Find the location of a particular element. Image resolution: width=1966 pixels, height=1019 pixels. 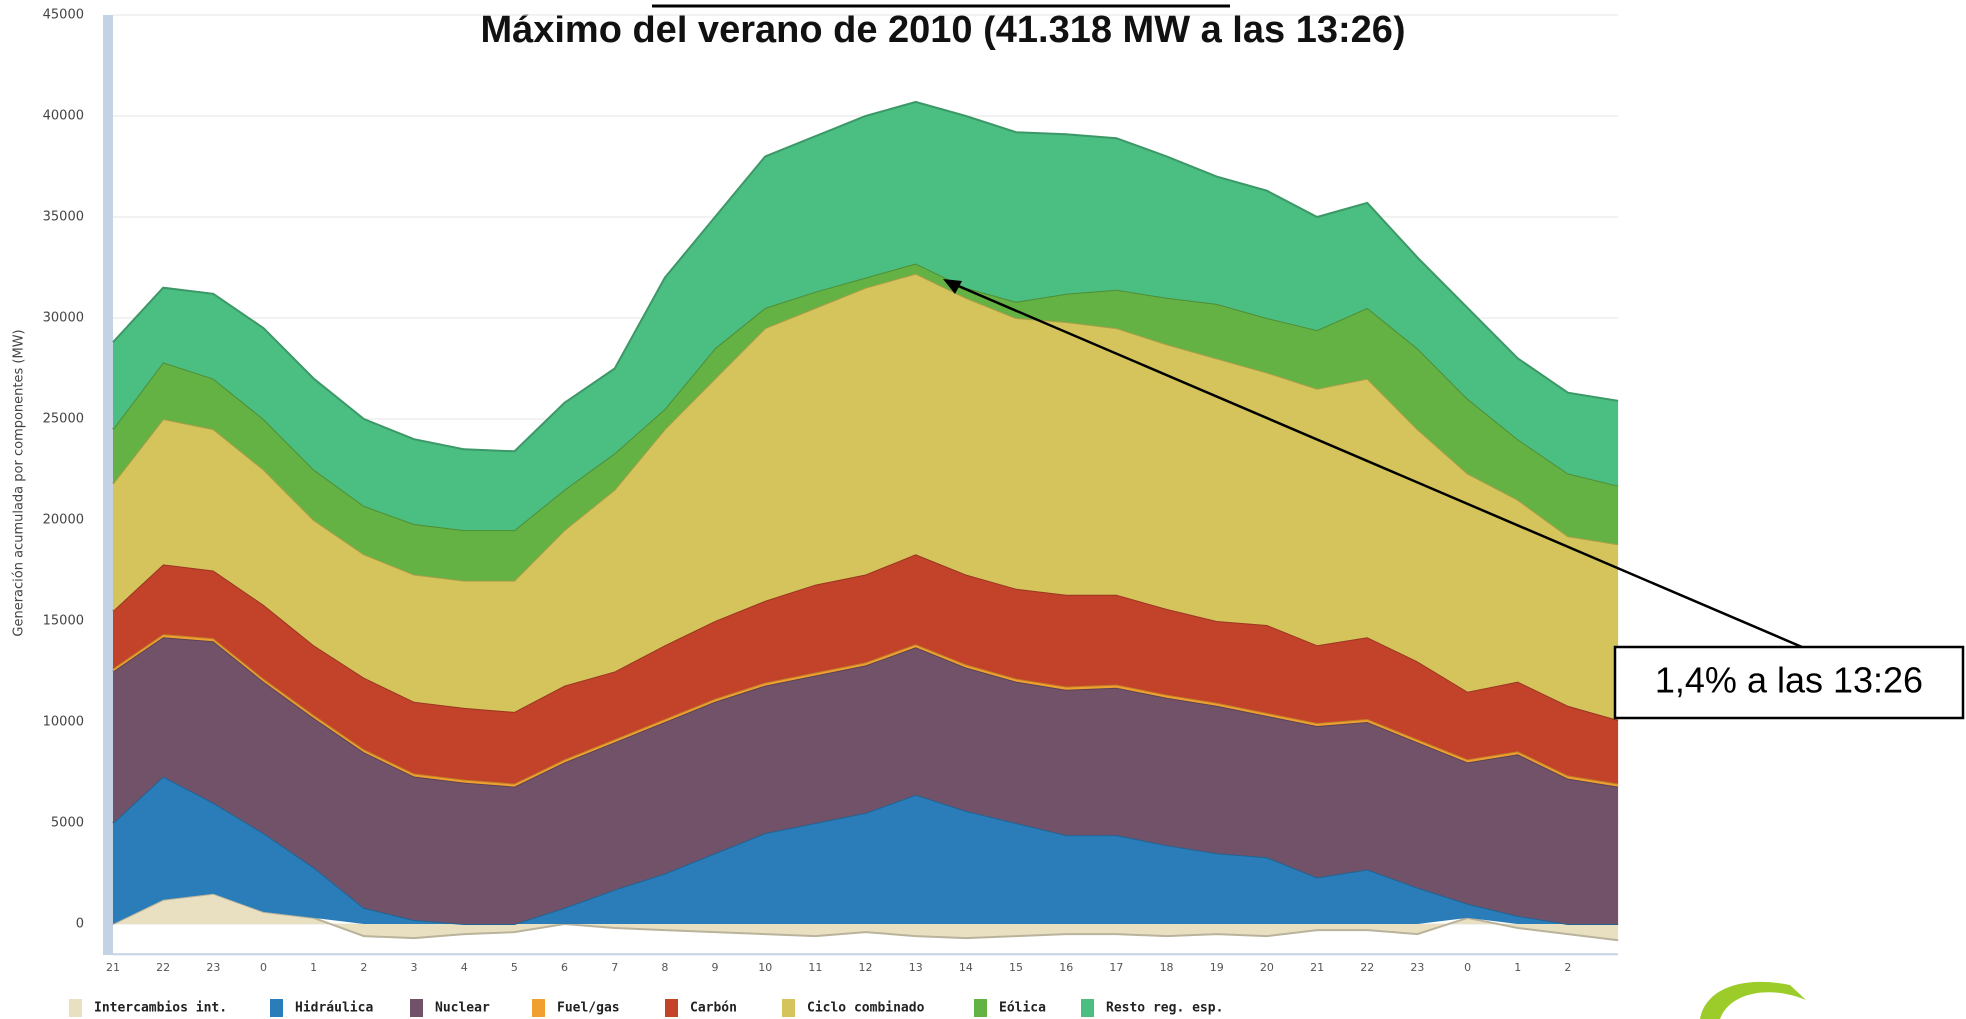

arrow-head is located at coordinates (952, 286).